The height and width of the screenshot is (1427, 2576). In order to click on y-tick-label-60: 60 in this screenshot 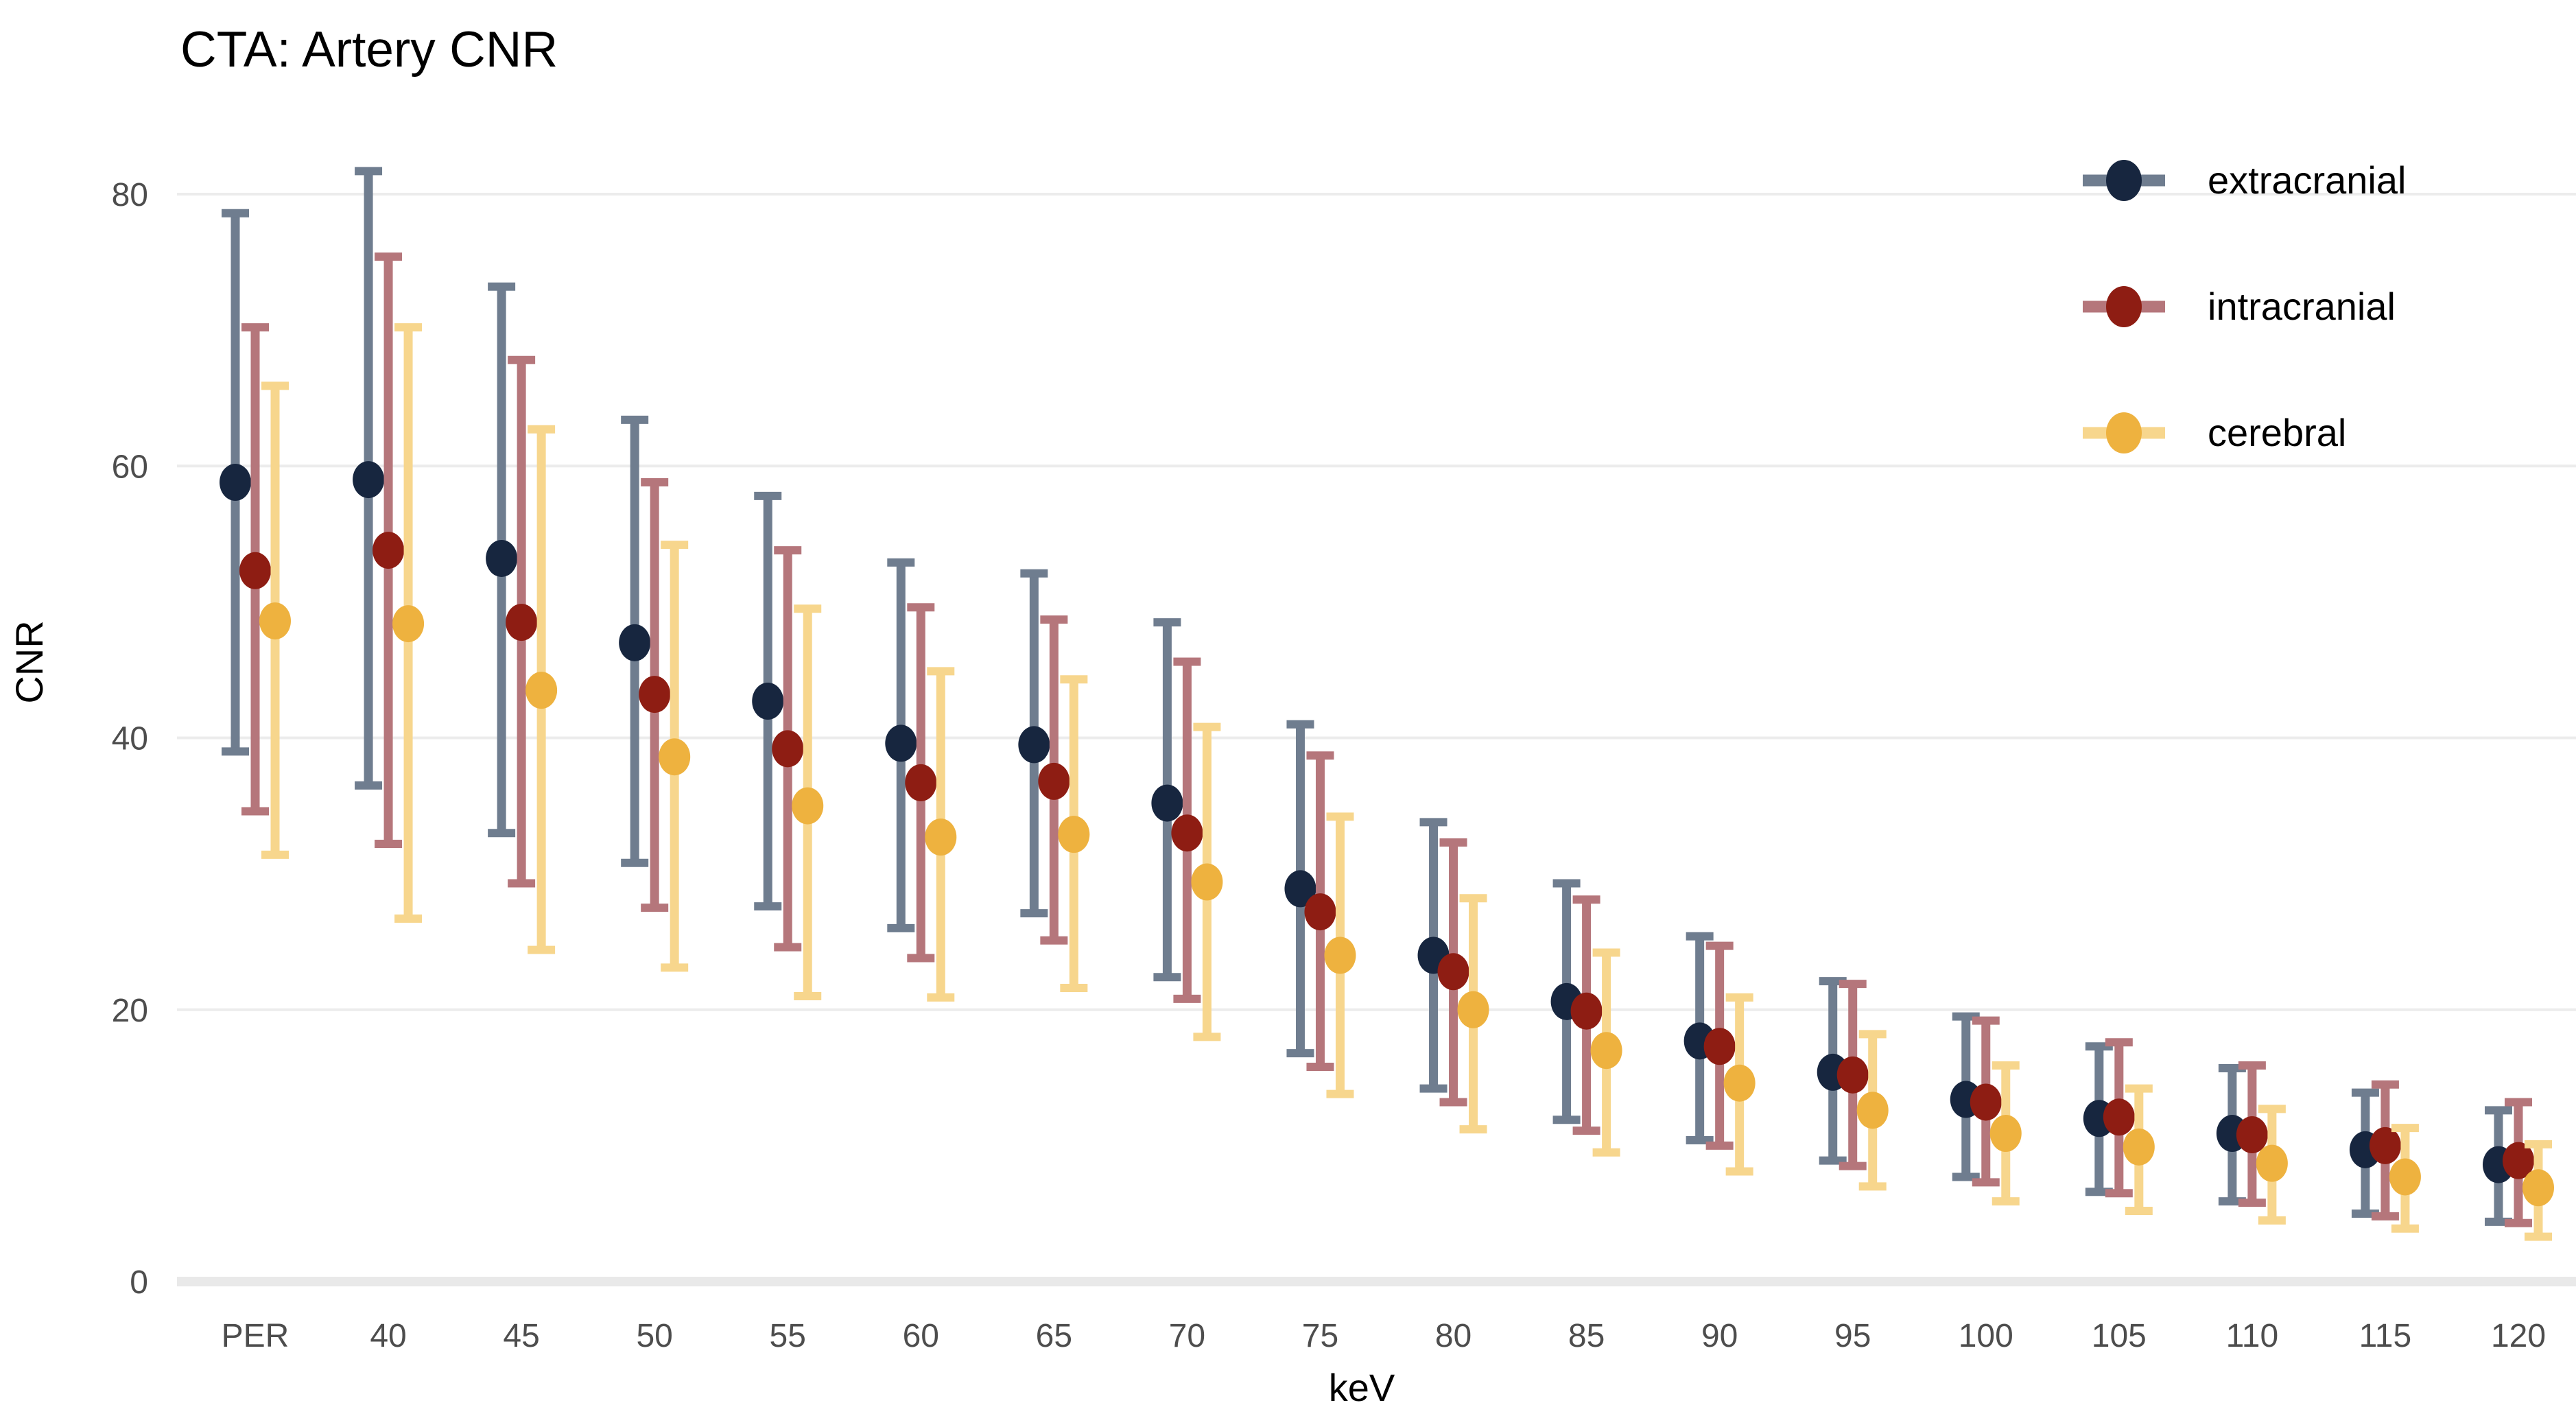, I will do `click(130, 467)`.